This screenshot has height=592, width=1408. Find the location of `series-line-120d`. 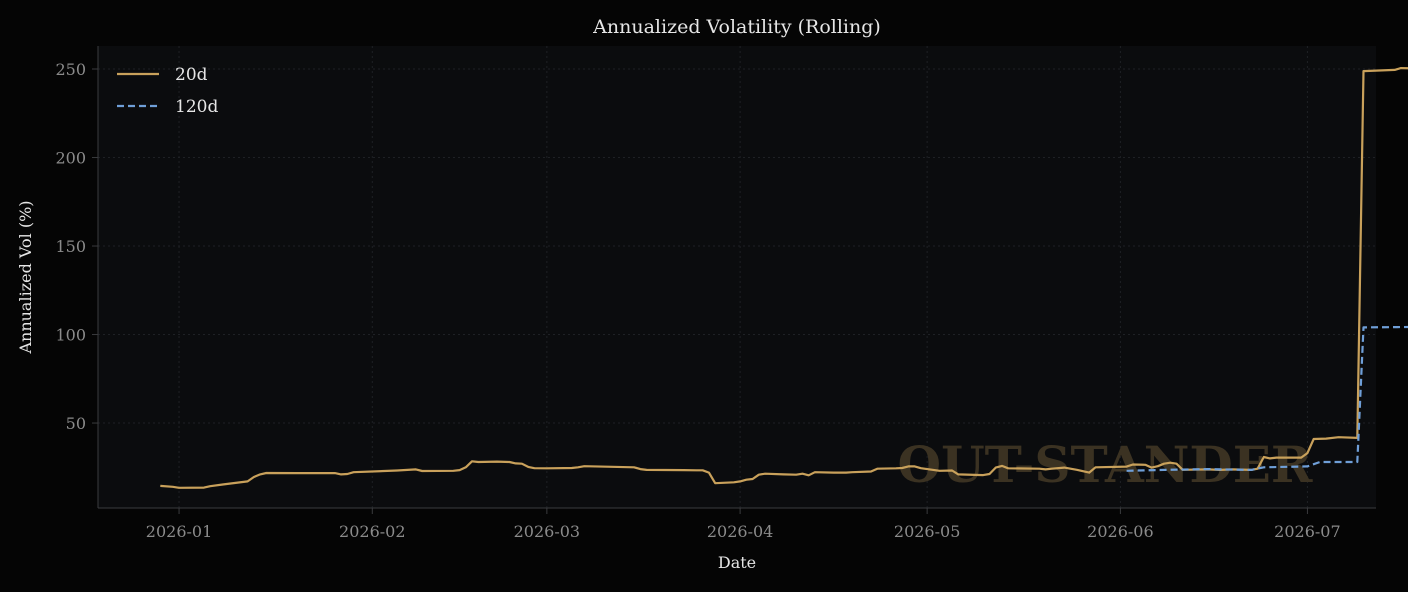

series-line-120d is located at coordinates (1267, 398).